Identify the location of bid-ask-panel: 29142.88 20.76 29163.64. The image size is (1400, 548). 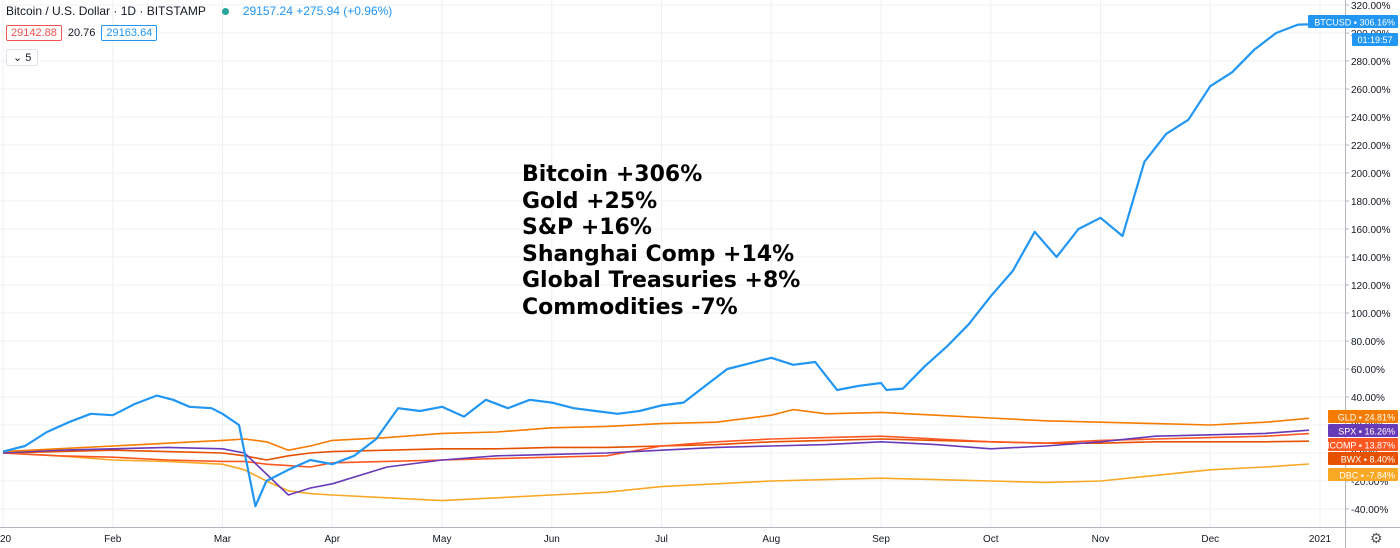
(82, 33).